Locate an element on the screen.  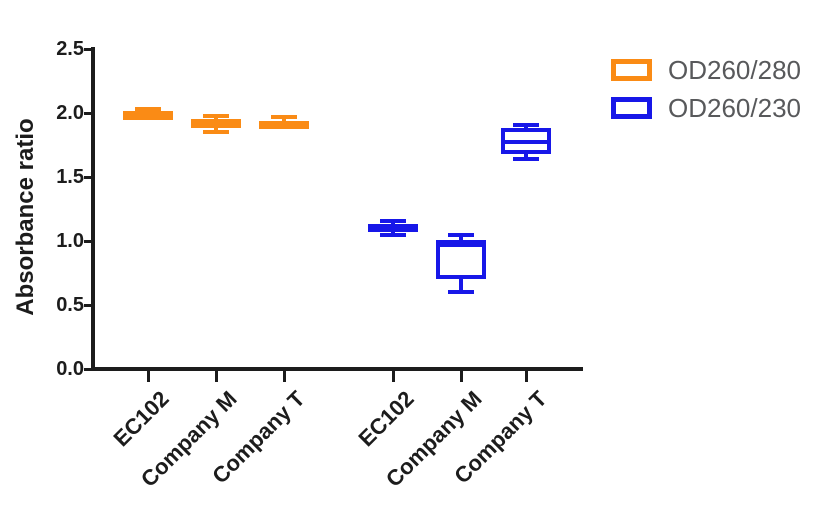
x-axis-line is located at coordinates (337, 369).